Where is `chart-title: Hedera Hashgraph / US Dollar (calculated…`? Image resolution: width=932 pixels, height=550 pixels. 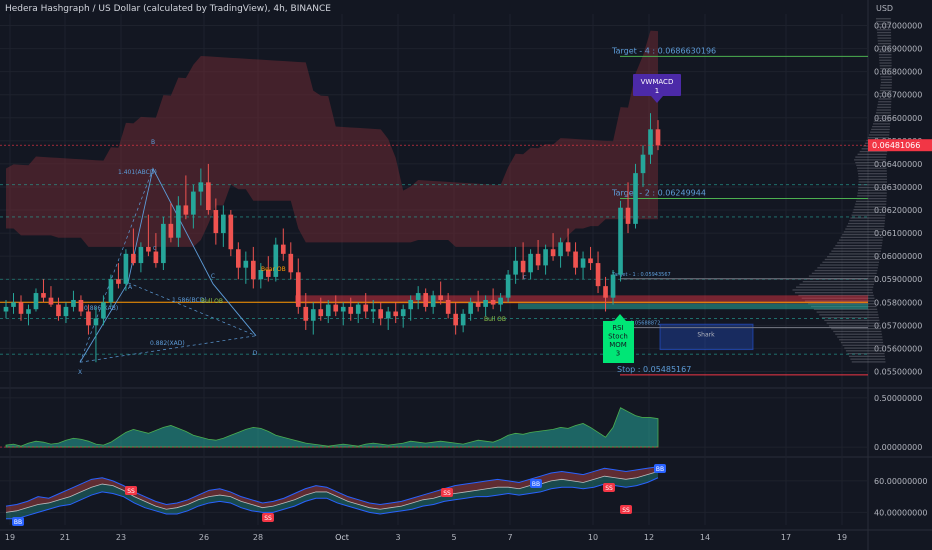 chart-title: Hedera Hashgraph / US Dollar (calculated… is located at coordinates (168, 9).